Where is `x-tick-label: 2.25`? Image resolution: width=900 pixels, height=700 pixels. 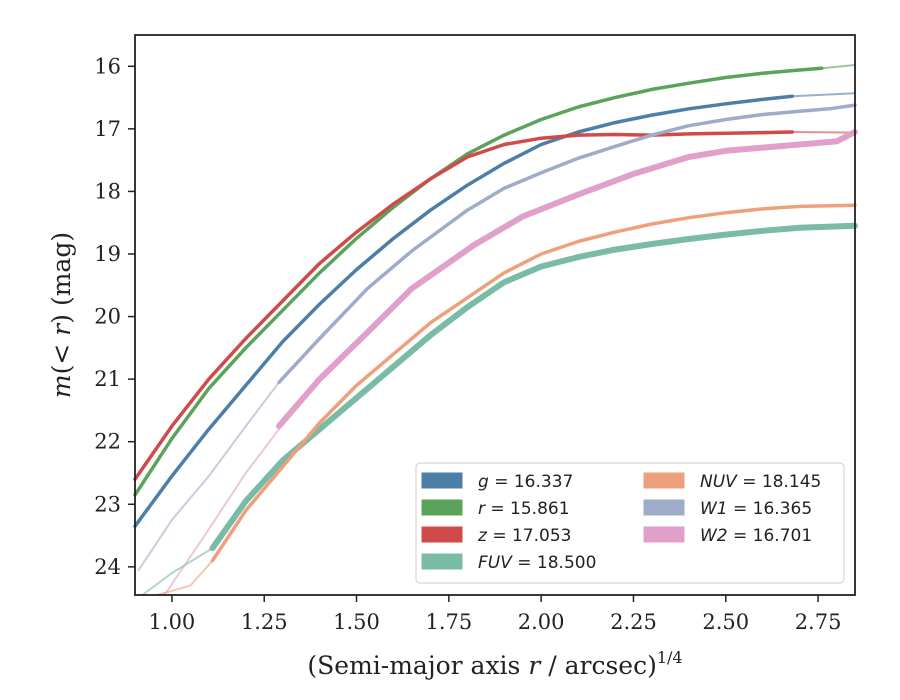
x-tick-label: 2.25 is located at coordinates (633, 622).